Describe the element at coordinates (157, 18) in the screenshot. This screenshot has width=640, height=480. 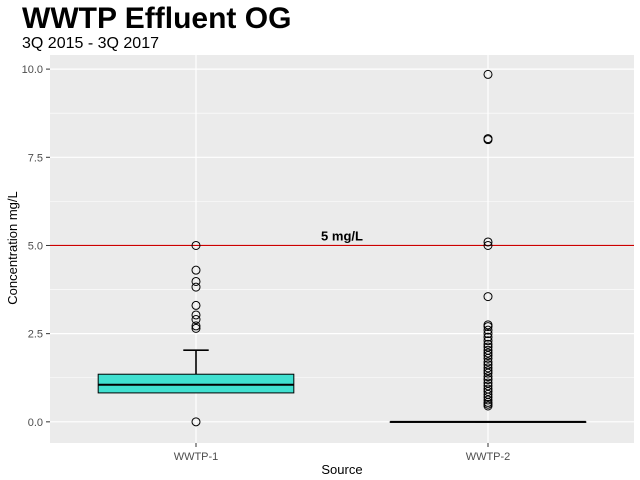
I see `chart-title: WWTP Effluent OG` at that location.